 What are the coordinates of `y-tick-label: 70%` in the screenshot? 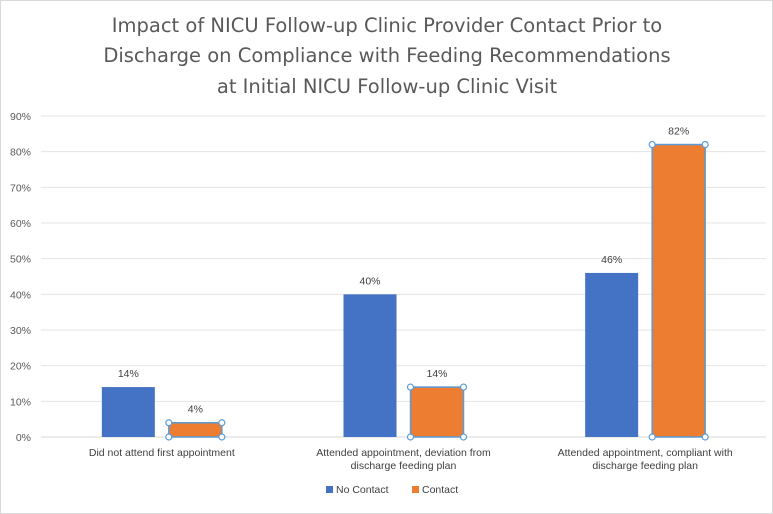 It's located at (20, 188).